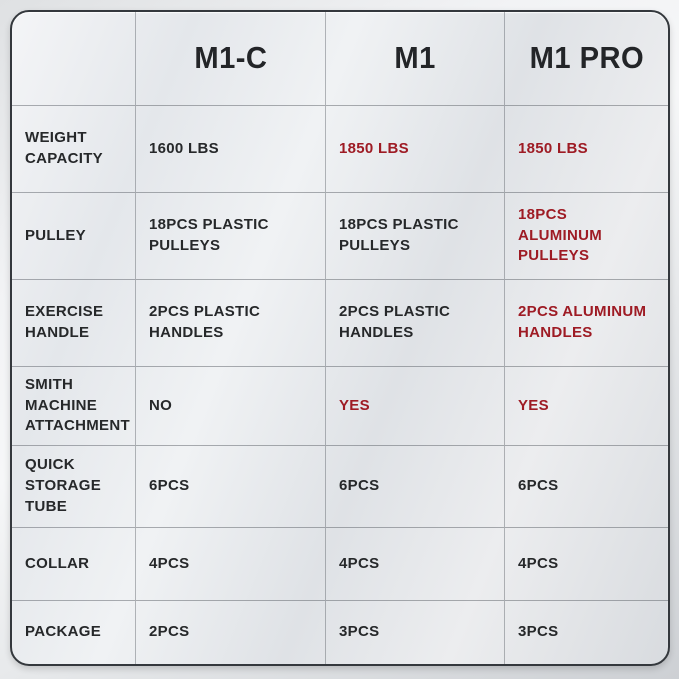  Describe the element at coordinates (73, 58) in the screenshot. I see `corner-cell` at that location.